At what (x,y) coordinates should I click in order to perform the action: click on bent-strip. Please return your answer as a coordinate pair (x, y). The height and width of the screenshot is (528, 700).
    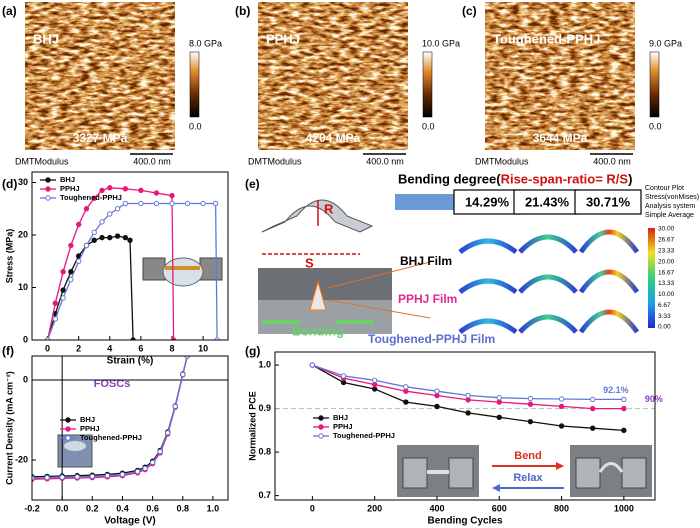
    Looking at the image, I should click on (317, 216).